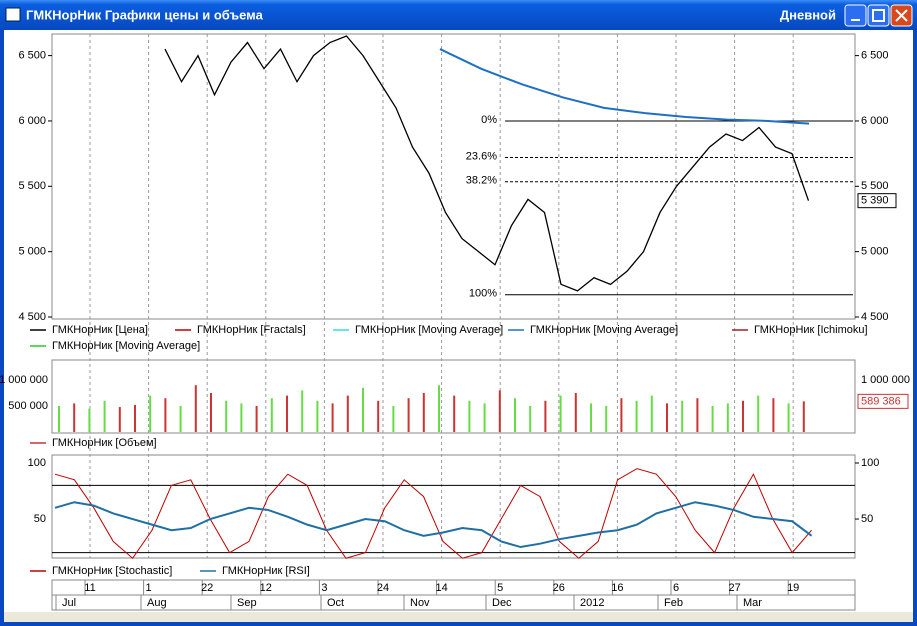 This screenshot has width=917, height=626. Describe the element at coordinates (69, 603) in the screenshot. I see `month-label: Jul` at that location.